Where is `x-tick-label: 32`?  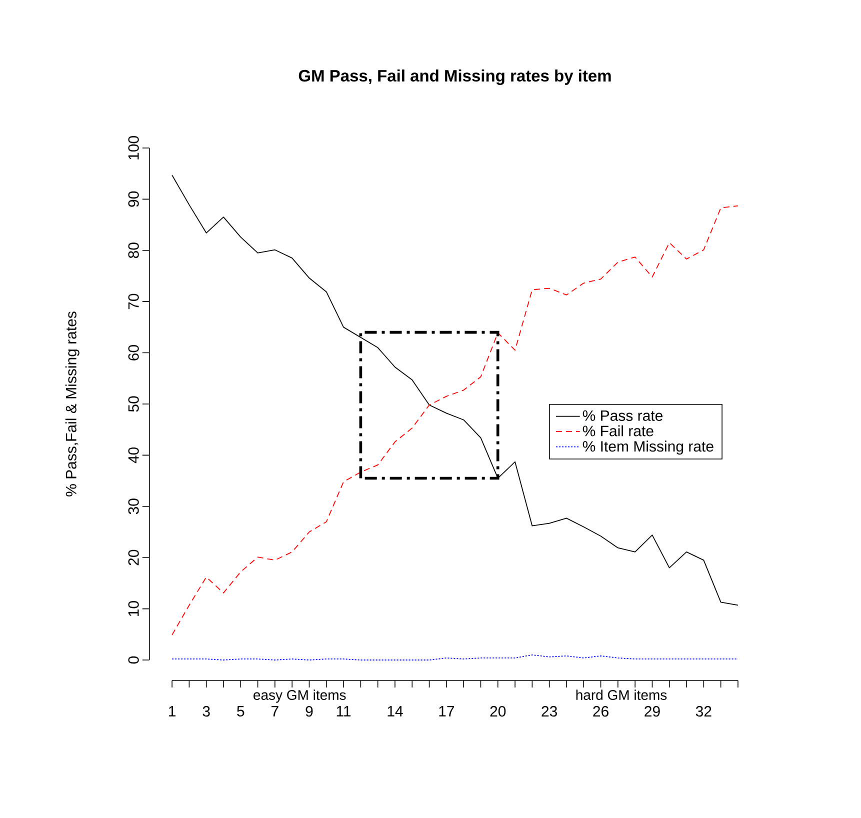
x-tick-label: 32 is located at coordinates (704, 711).